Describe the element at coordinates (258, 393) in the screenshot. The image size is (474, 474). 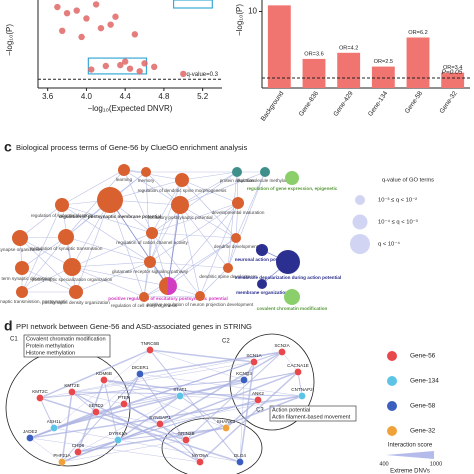
I see `gene-label: ANK2` at that location.